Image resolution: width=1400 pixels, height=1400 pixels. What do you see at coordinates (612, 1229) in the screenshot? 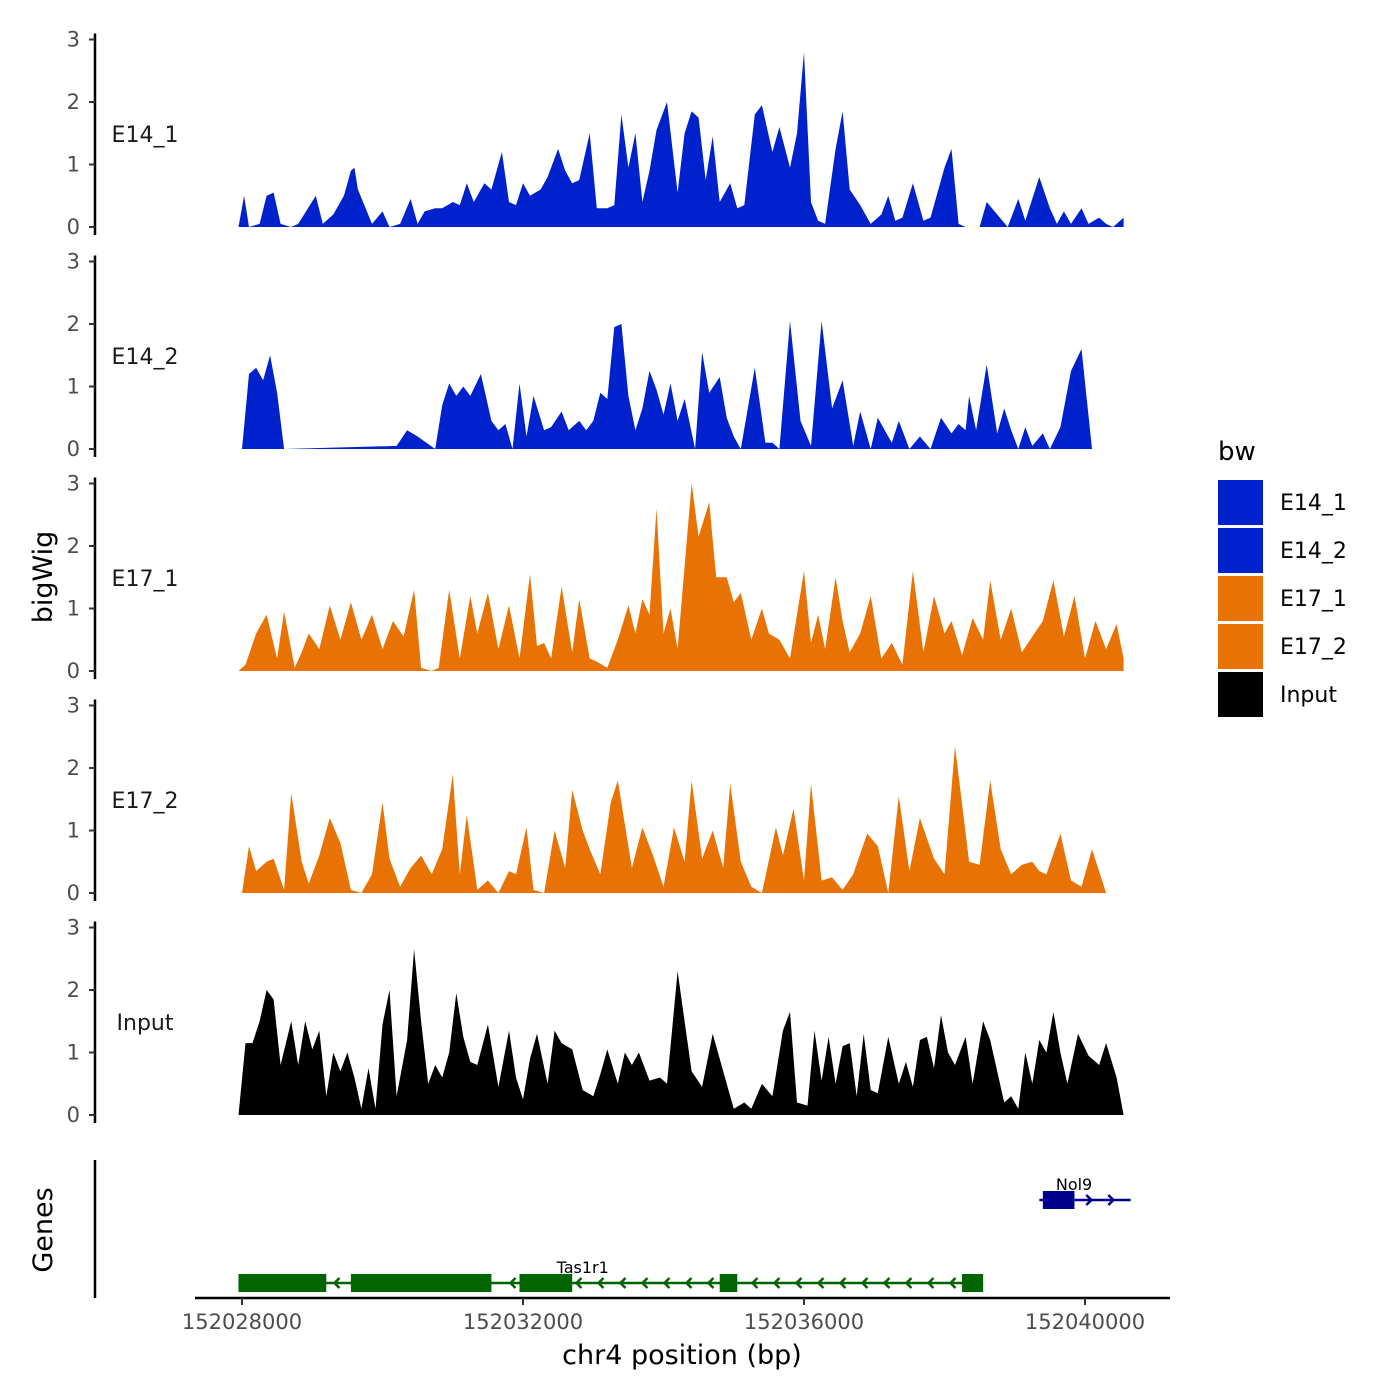
I see `genes-layer: Tas1r1 Nol9` at bounding box center [612, 1229].